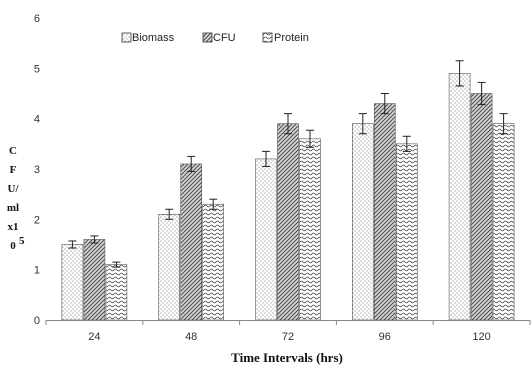 This screenshot has width=532, height=369. I want to click on y-axis-title-line: x1, so click(13, 227).